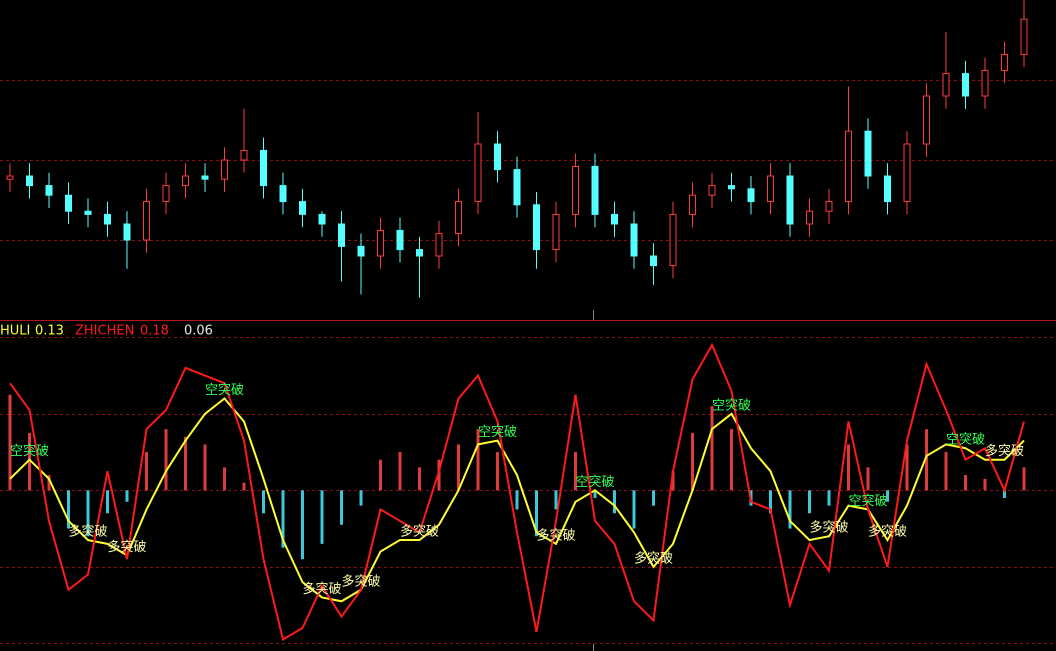 The height and width of the screenshot is (651, 1056). I want to click on legend-value: 0.06, so click(198, 331).